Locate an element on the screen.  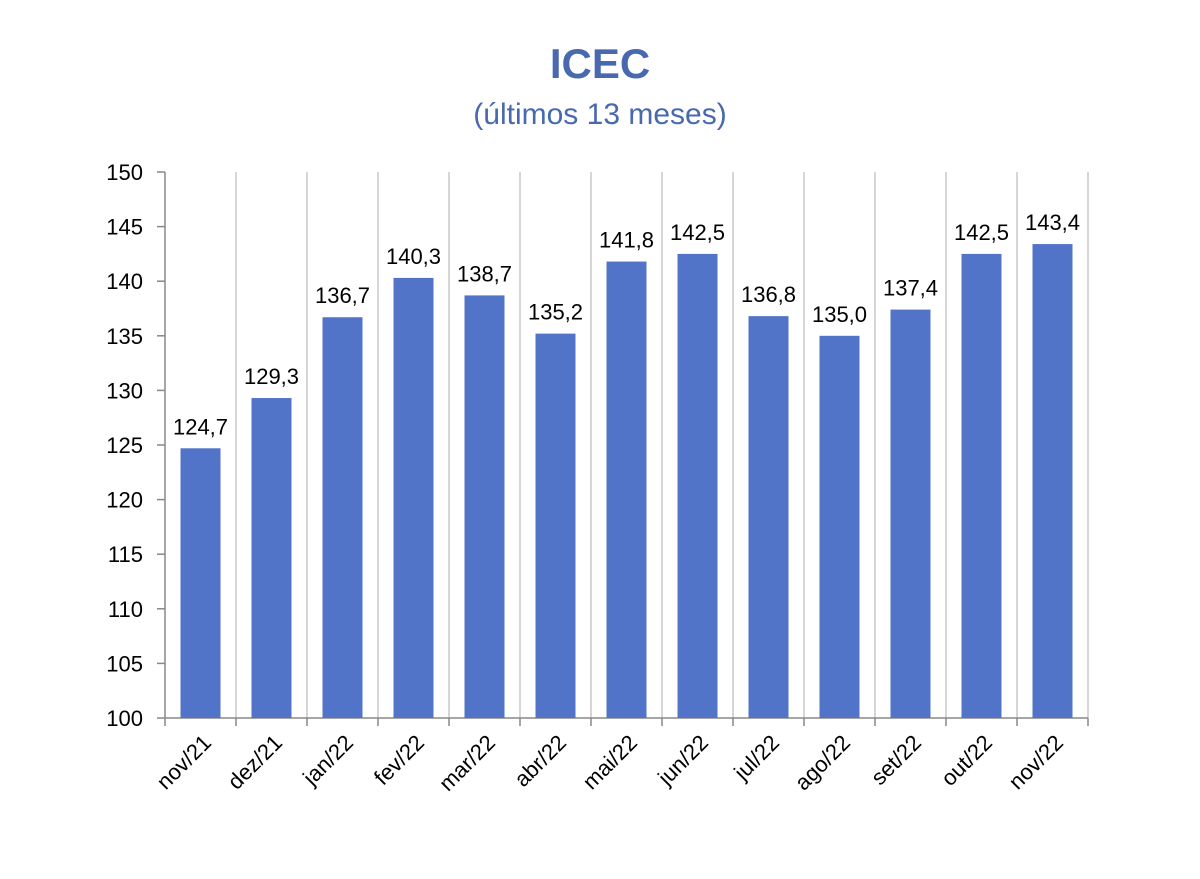
category-label: mar/22 is located at coordinates (467, 763).